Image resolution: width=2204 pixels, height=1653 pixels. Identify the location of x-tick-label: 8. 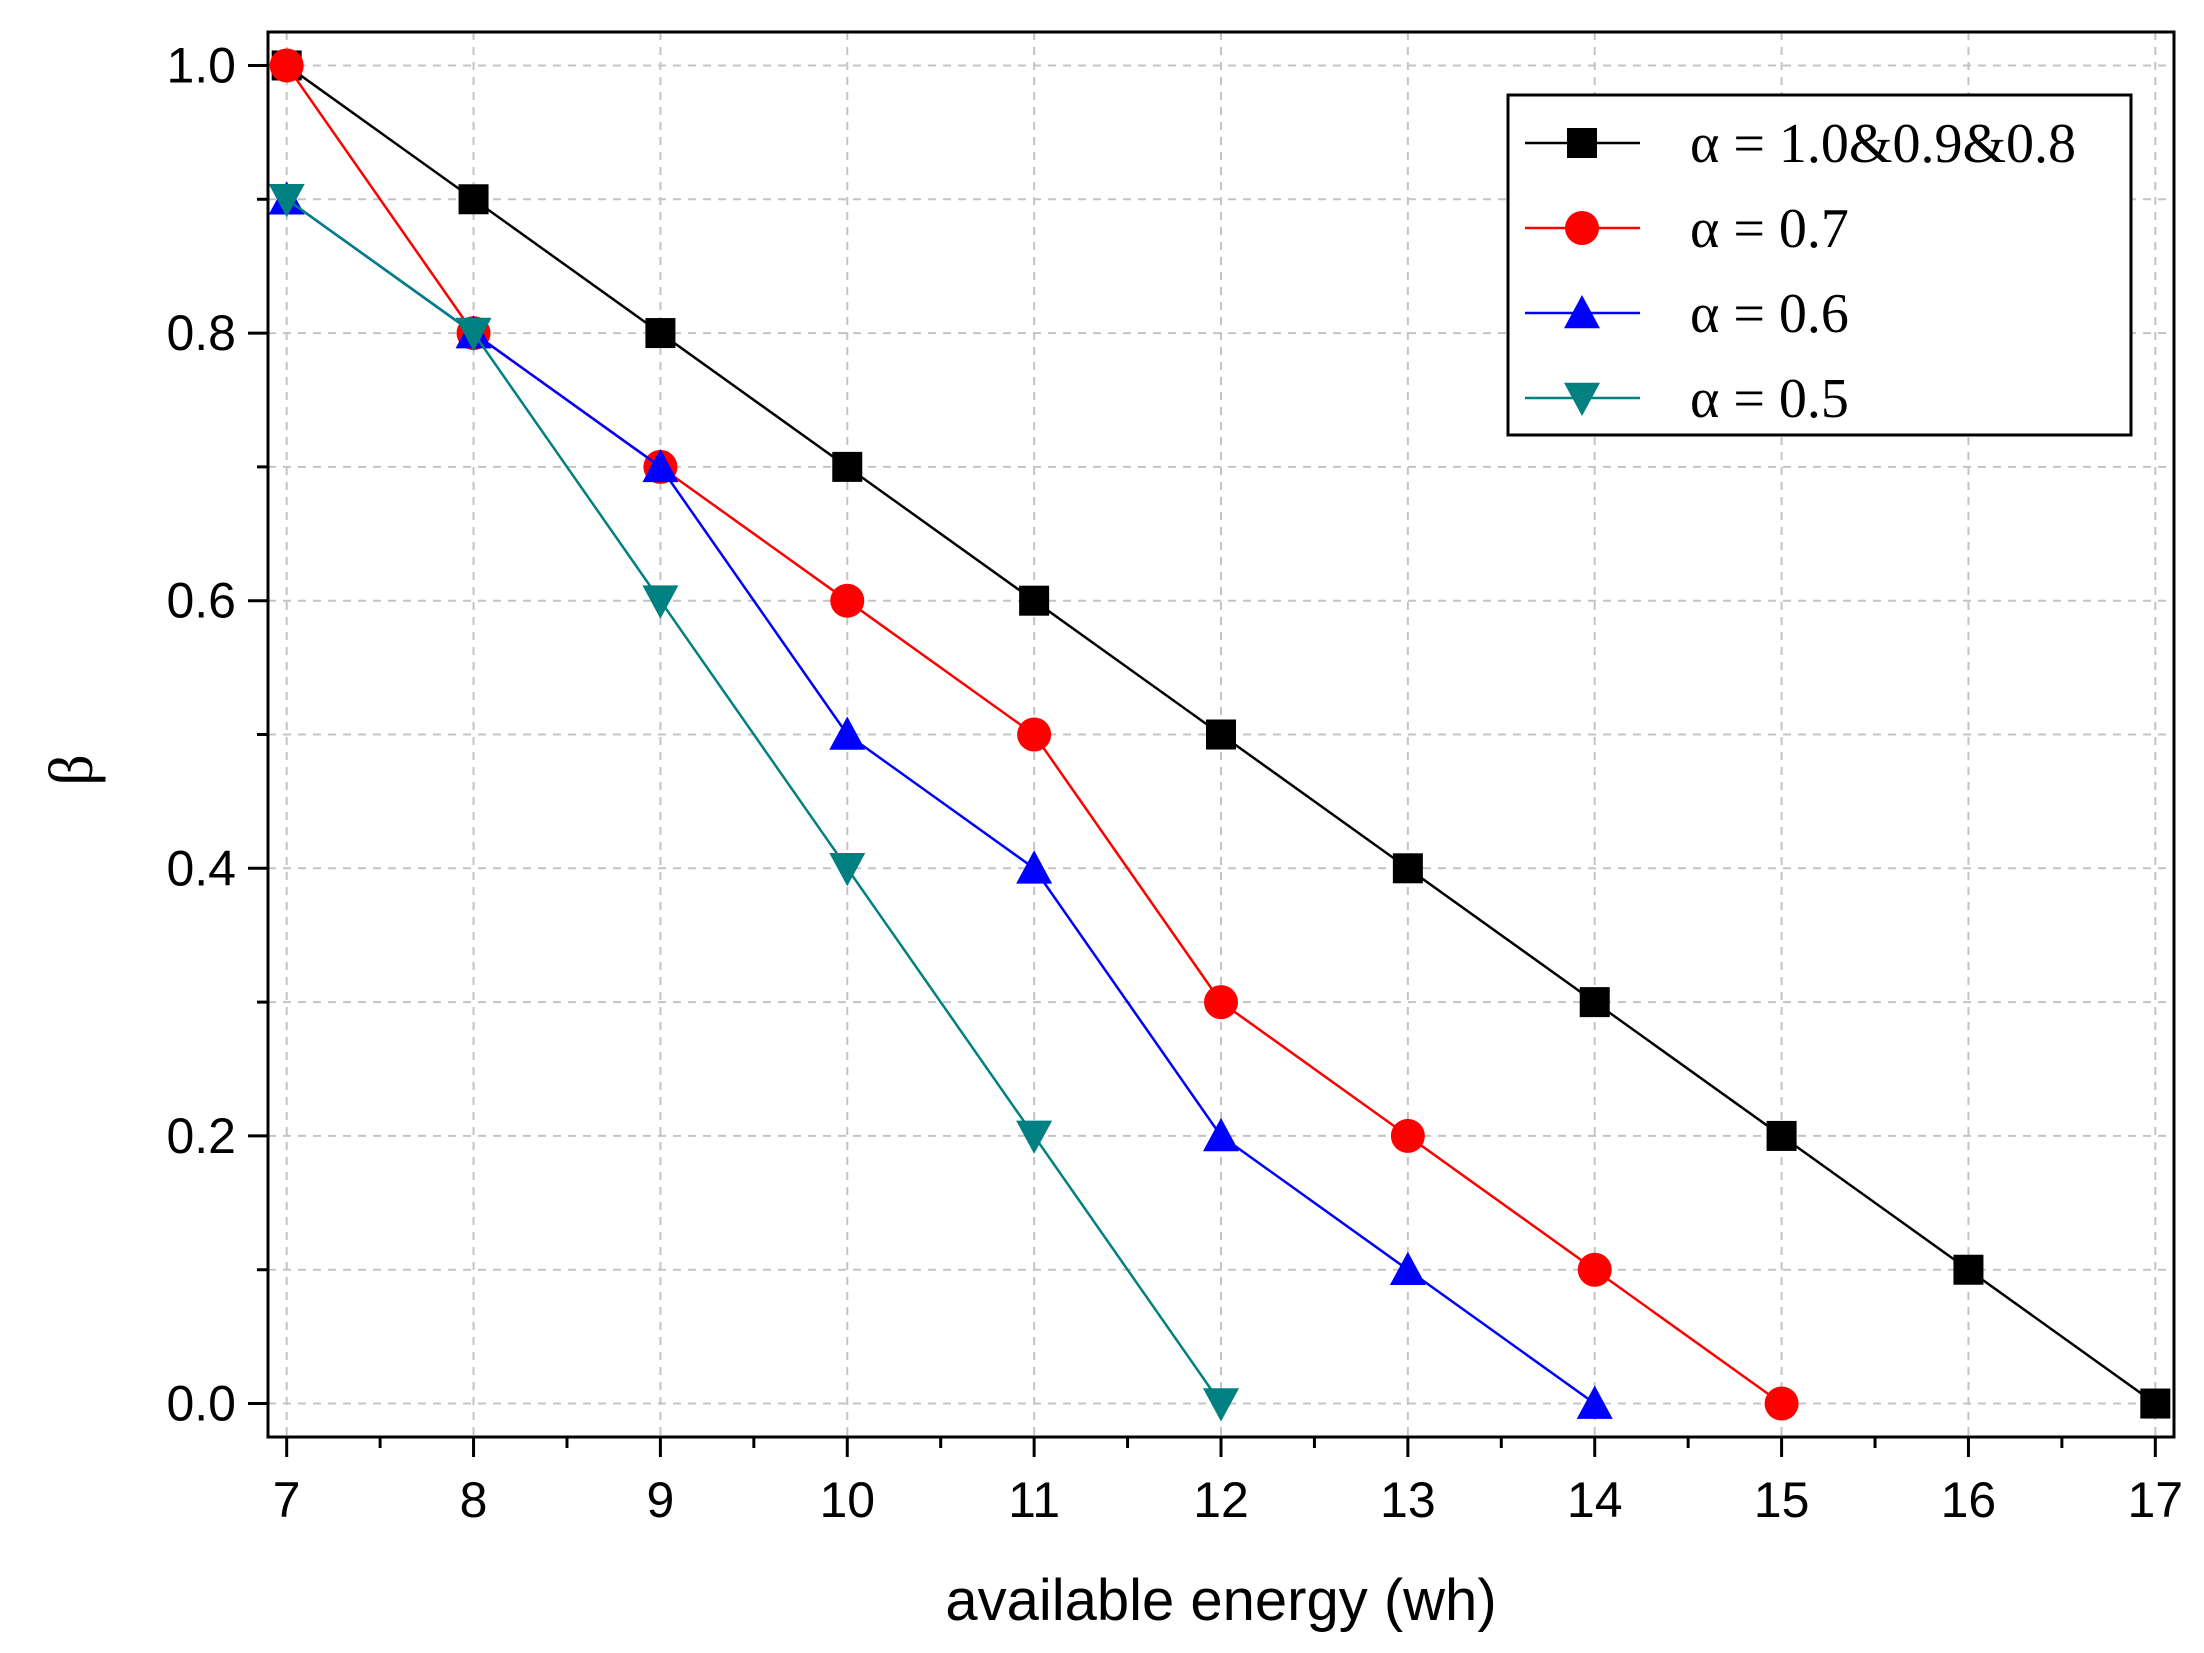
(474, 1500).